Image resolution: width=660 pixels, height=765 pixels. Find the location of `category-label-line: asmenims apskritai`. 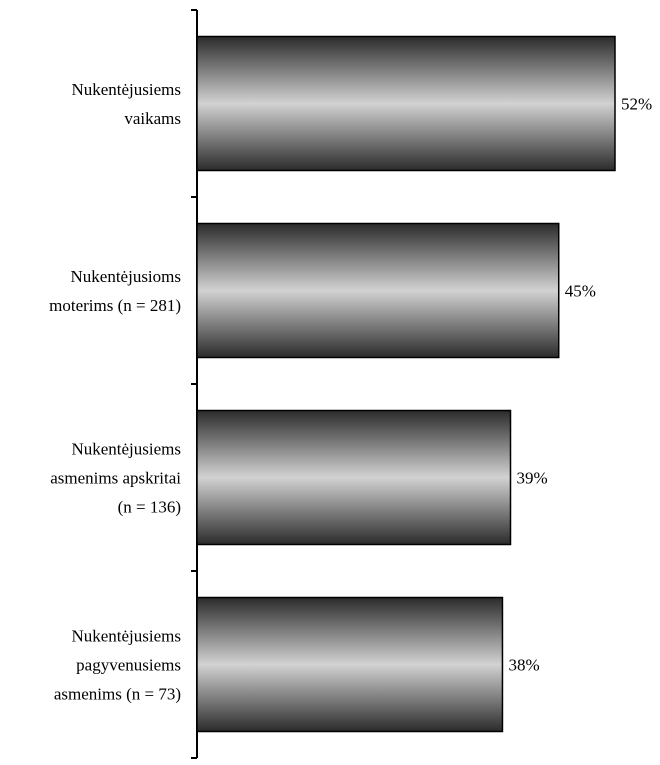

category-label-line: asmenims apskritai is located at coordinates (115, 478).